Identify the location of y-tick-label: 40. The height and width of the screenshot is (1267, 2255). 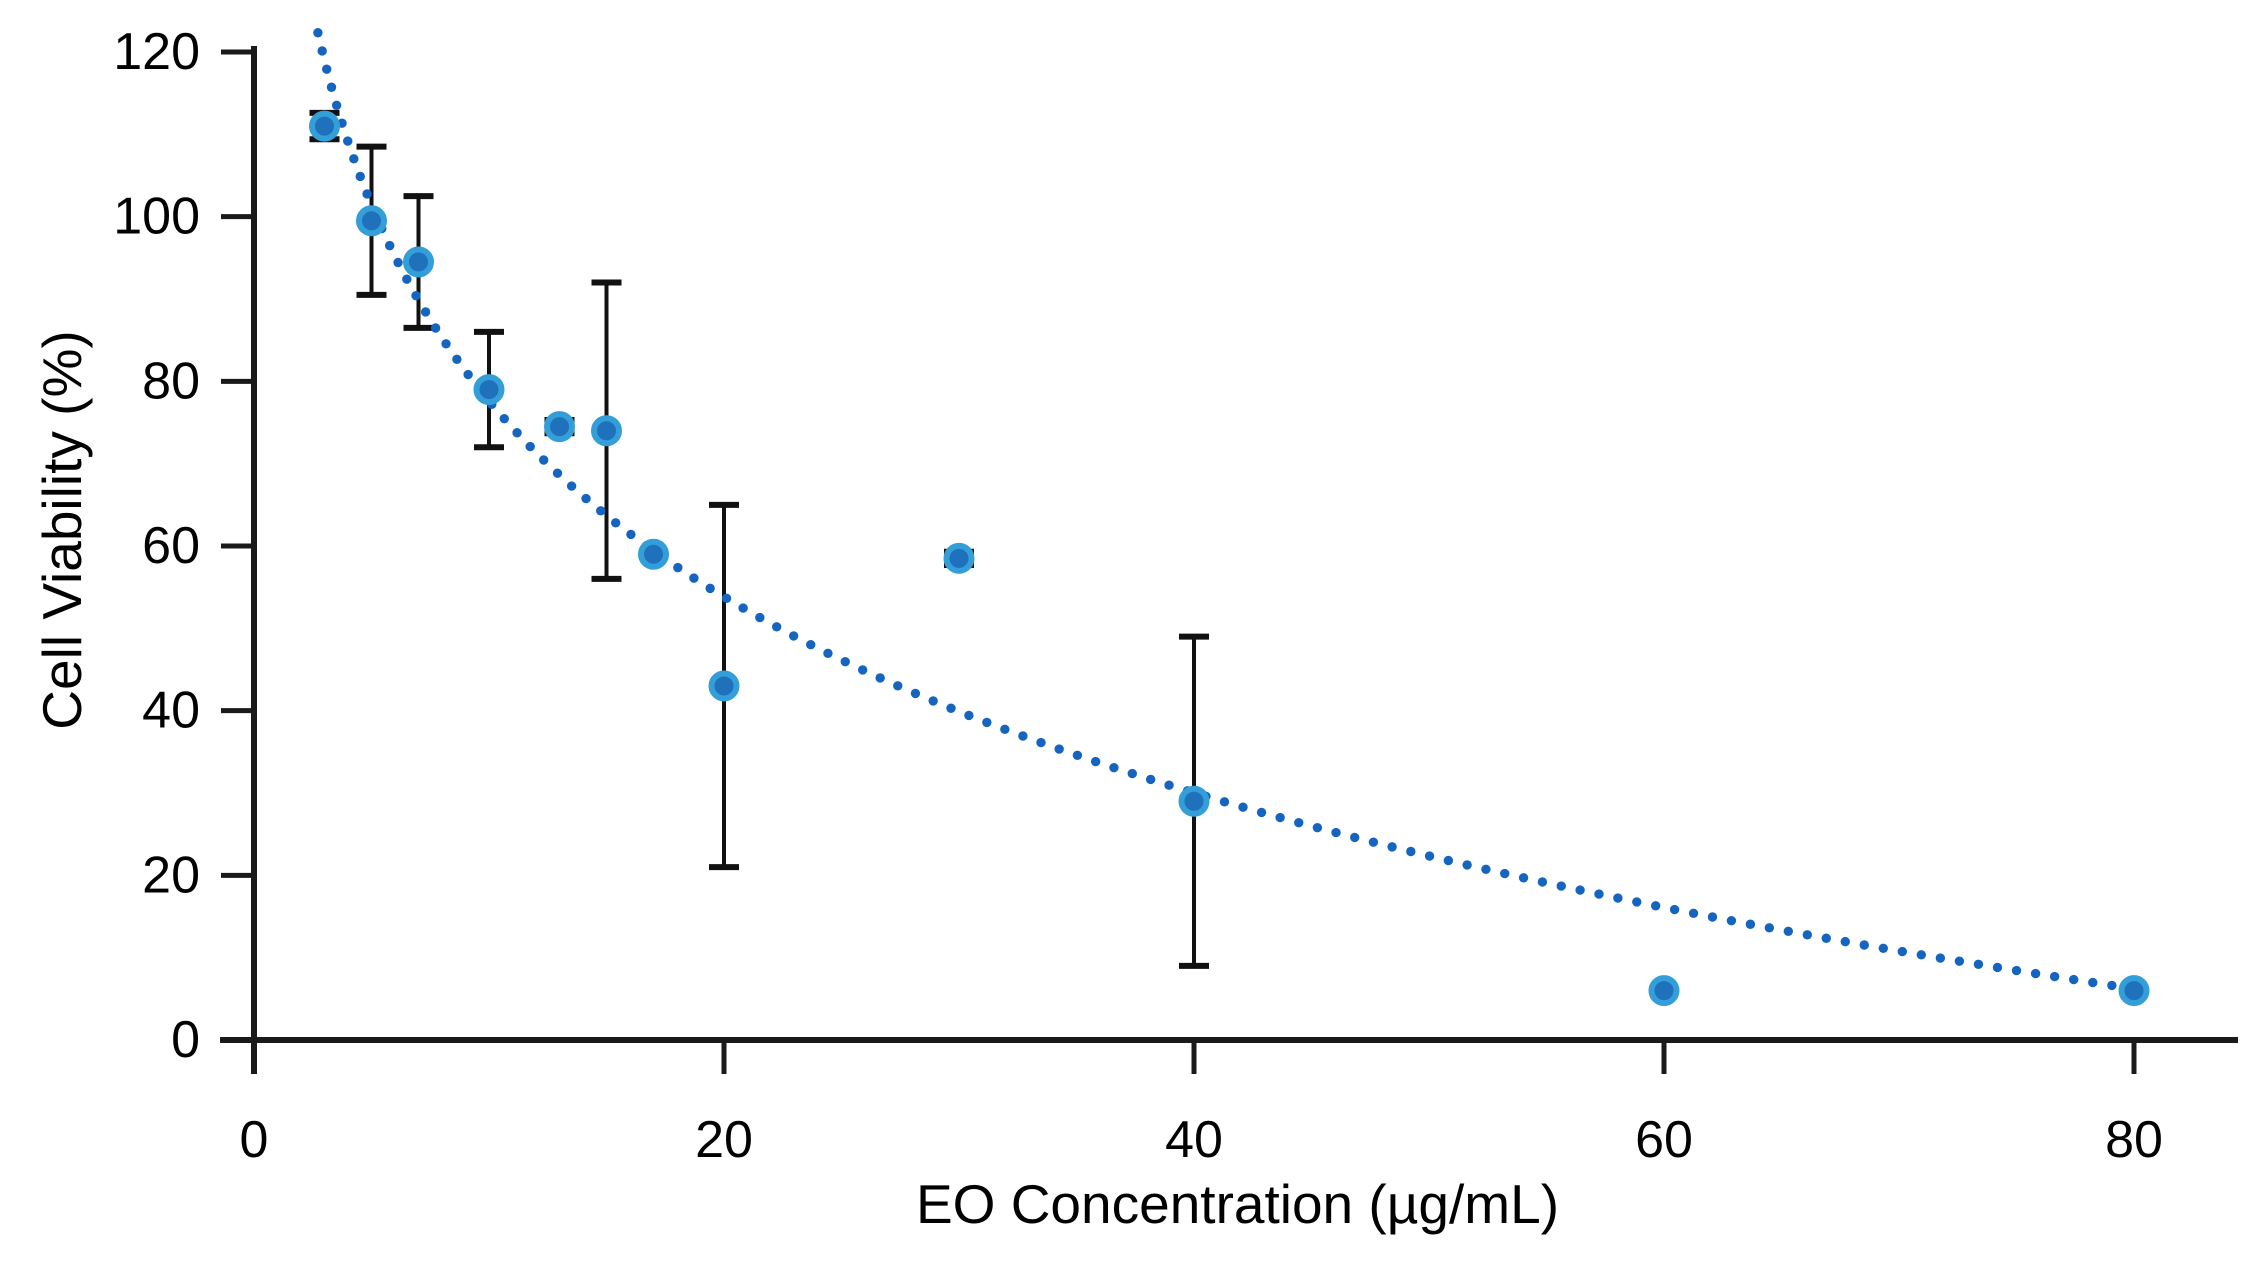
(171, 711).